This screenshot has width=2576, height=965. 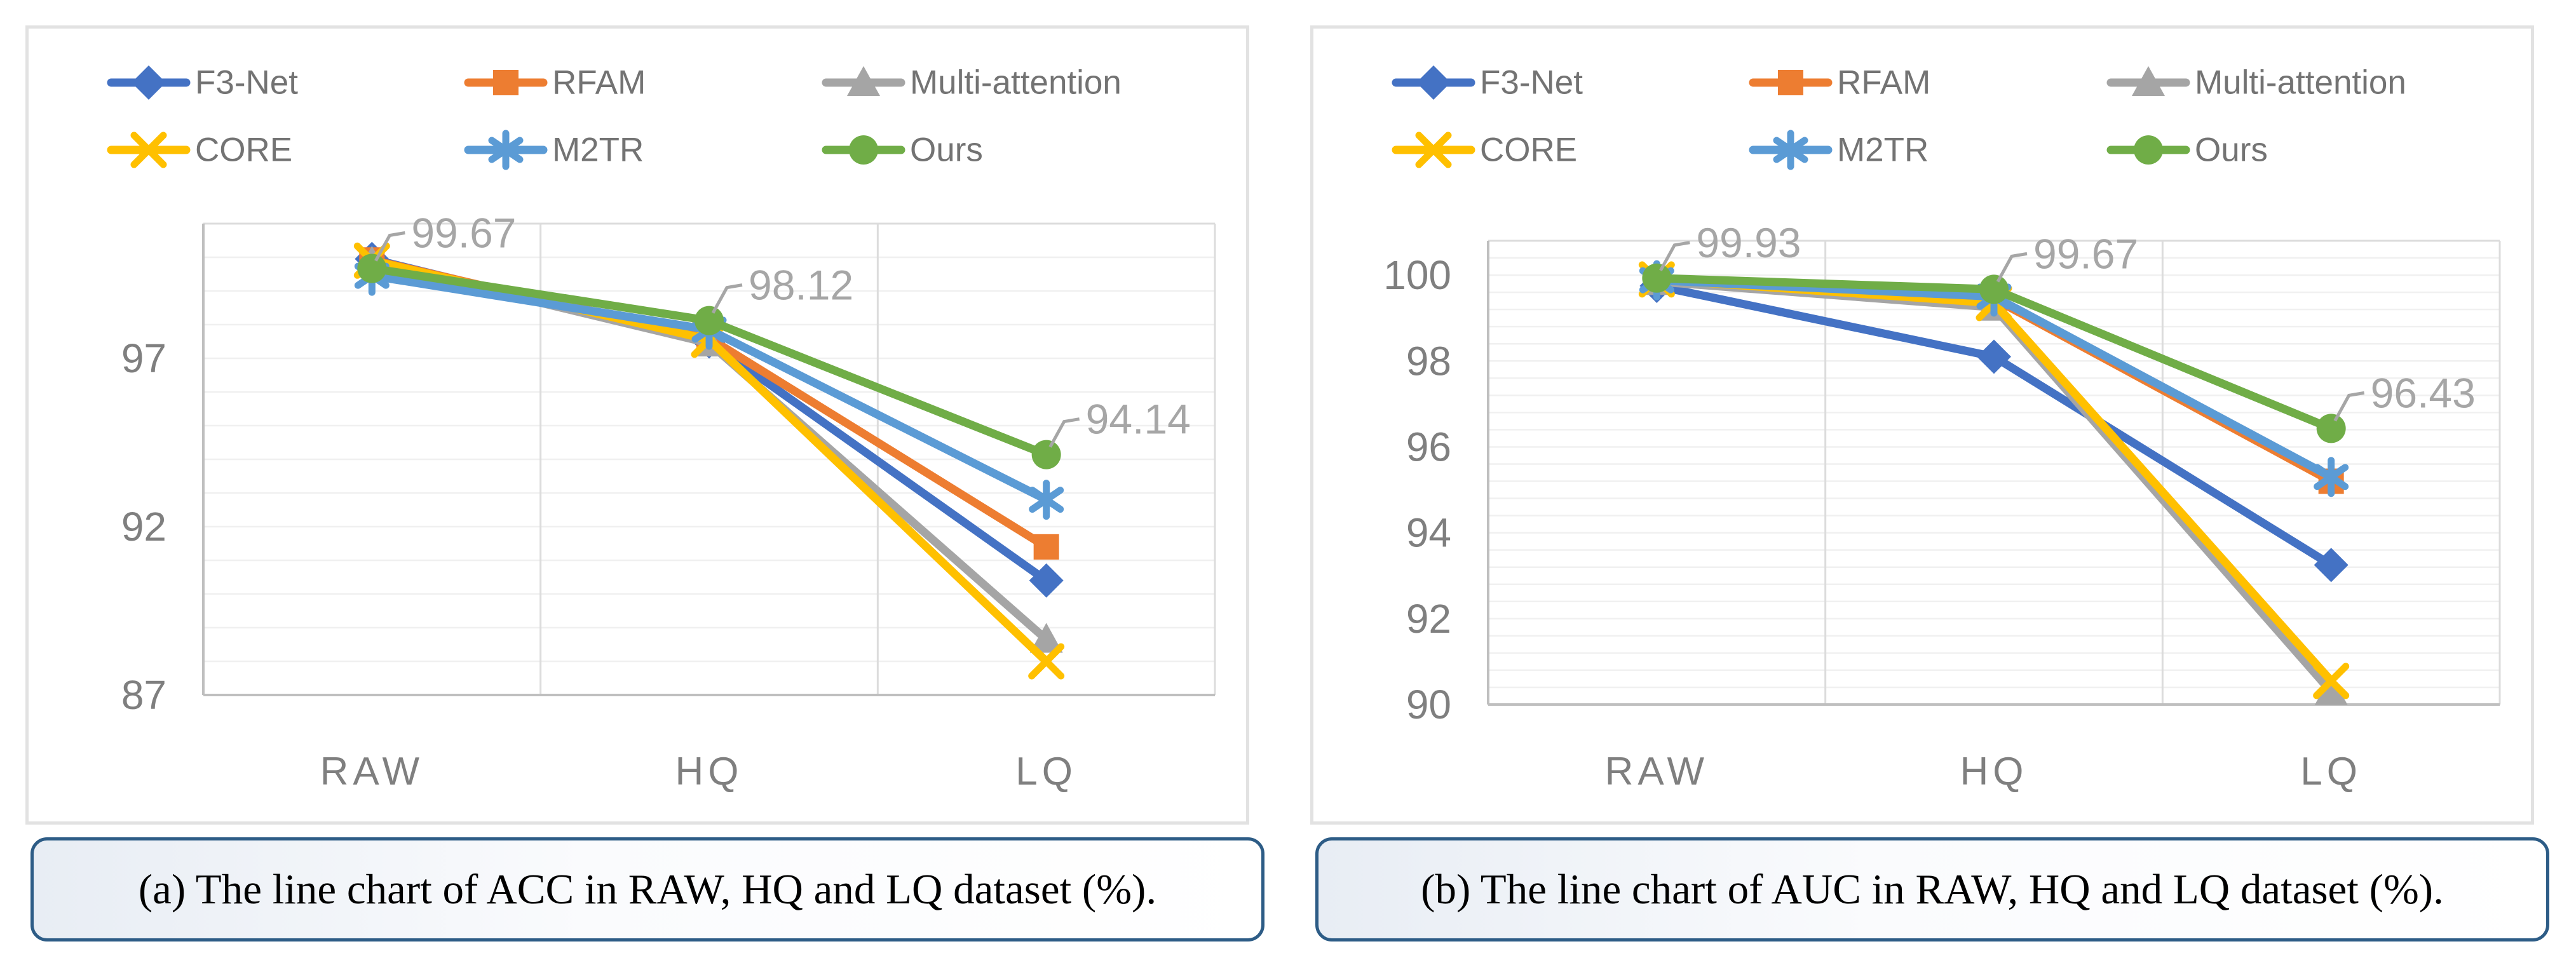 What do you see at coordinates (1138, 419) in the screenshot?
I see `annotation-label: 94.14` at bounding box center [1138, 419].